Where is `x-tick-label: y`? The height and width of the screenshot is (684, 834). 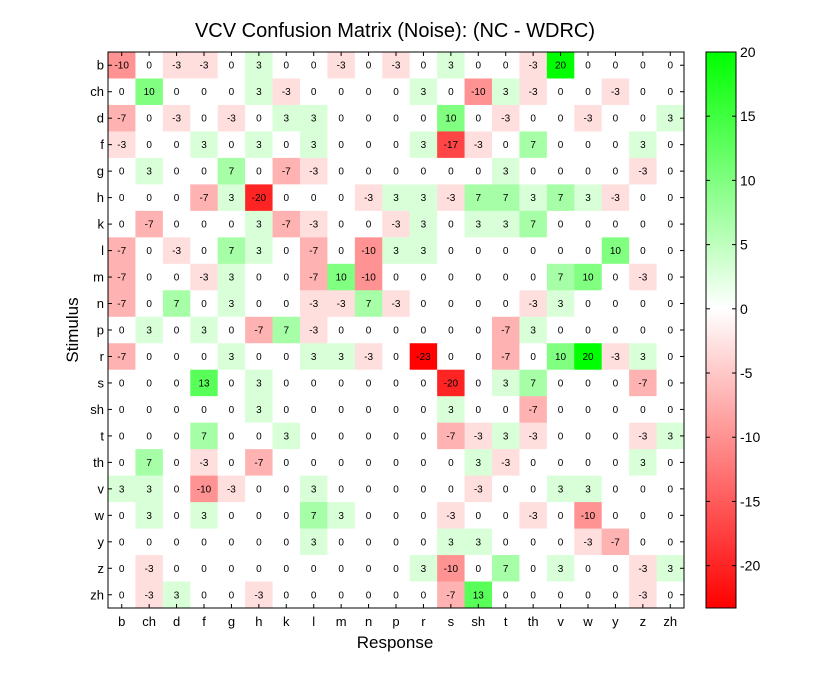 x-tick-label: y is located at coordinates (615, 621).